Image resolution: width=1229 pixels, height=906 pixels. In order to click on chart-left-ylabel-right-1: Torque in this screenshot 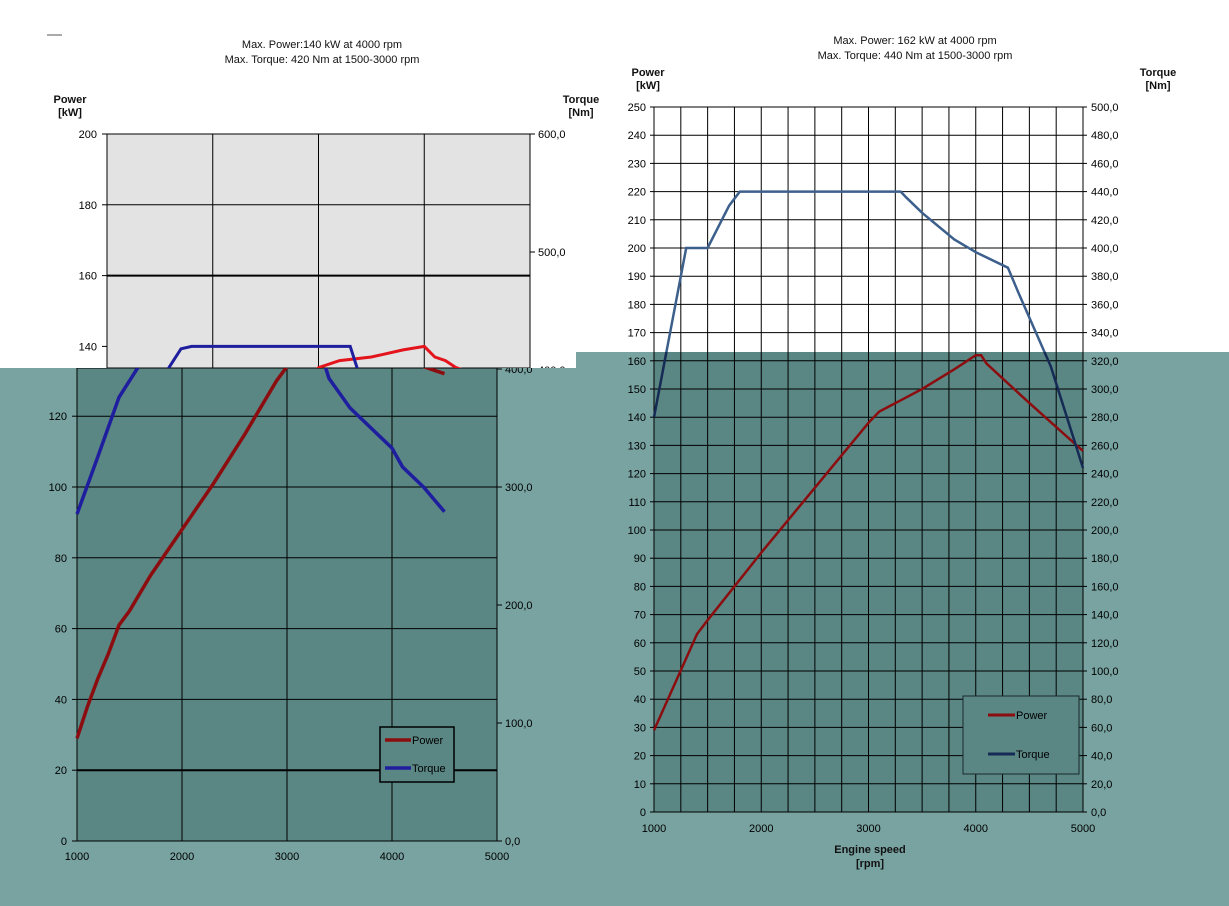, I will do `click(581, 100)`.